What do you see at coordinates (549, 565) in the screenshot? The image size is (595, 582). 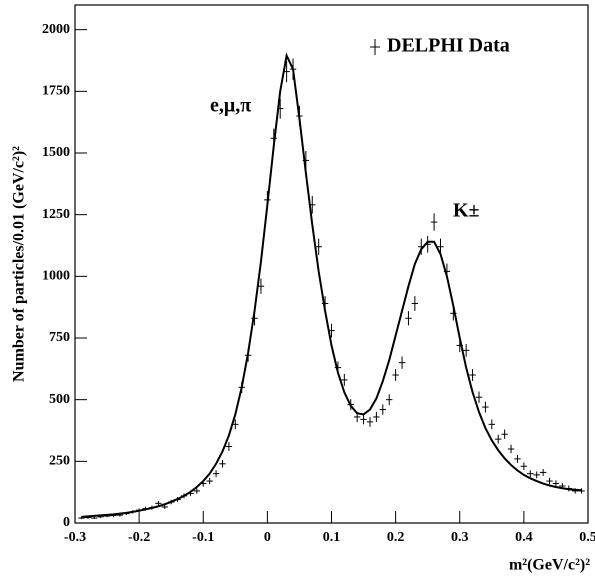 I see `x-axis-label: m²(GeV/c²)²` at bounding box center [549, 565].